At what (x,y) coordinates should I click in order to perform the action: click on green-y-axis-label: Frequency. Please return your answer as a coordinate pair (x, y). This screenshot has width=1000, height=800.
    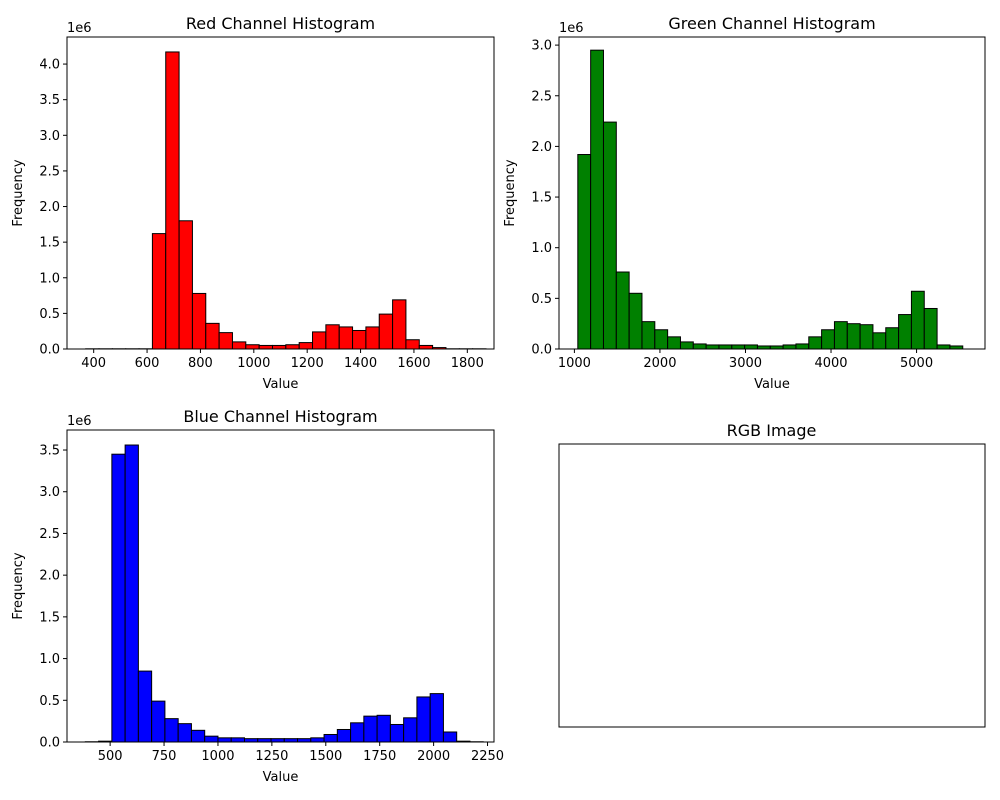
    Looking at the image, I should click on (510, 192).